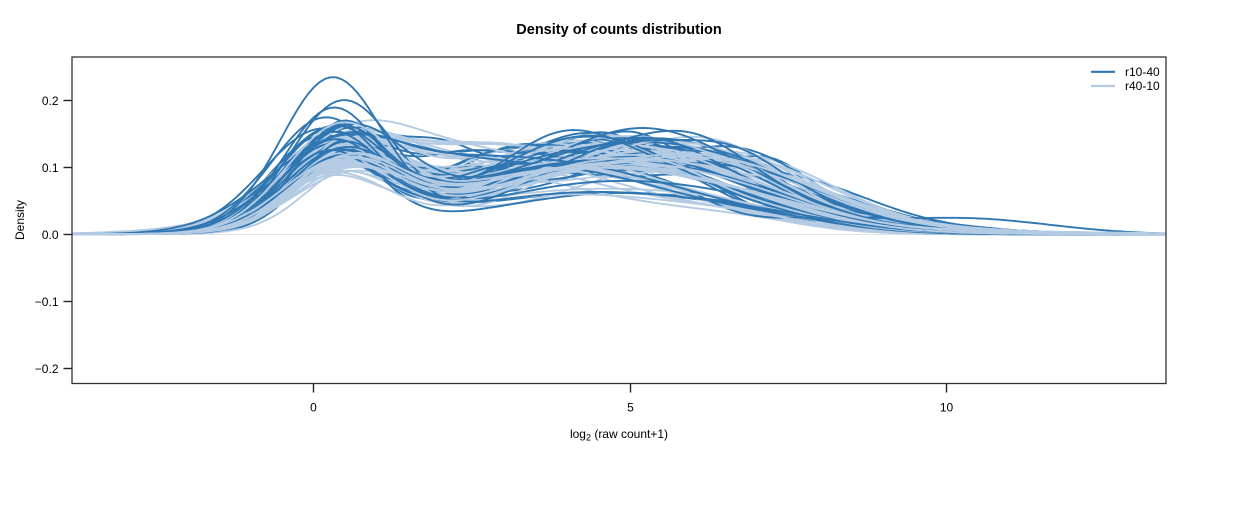 This screenshot has width=1238, height=505. What do you see at coordinates (47, 302) in the screenshot?
I see `svg-text: −0.1` at bounding box center [47, 302].